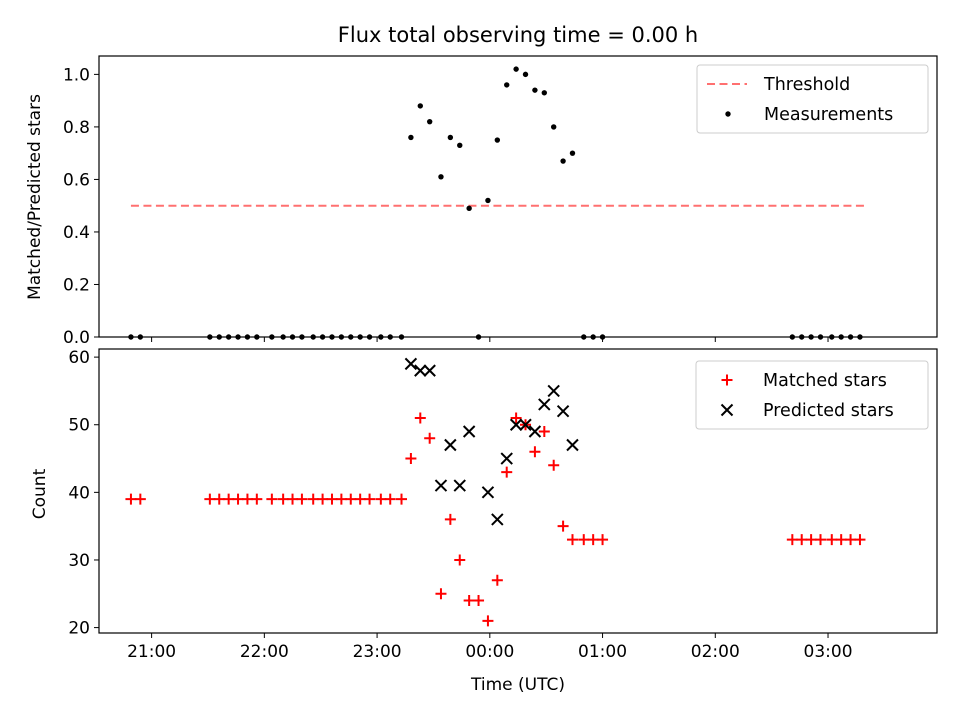 Image resolution: width=960 pixels, height=720 pixels. I want to click on count-x-tick-label: 02:00, so click(715, 652).